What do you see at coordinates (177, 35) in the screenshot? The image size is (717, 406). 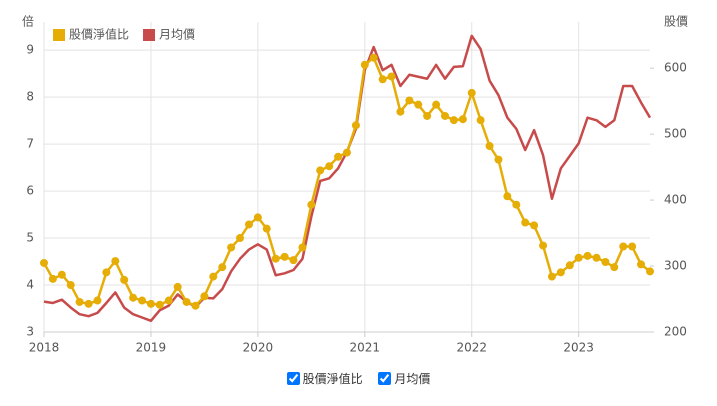 I see `legend-label: 月均價` at bounding box center [177, 35].